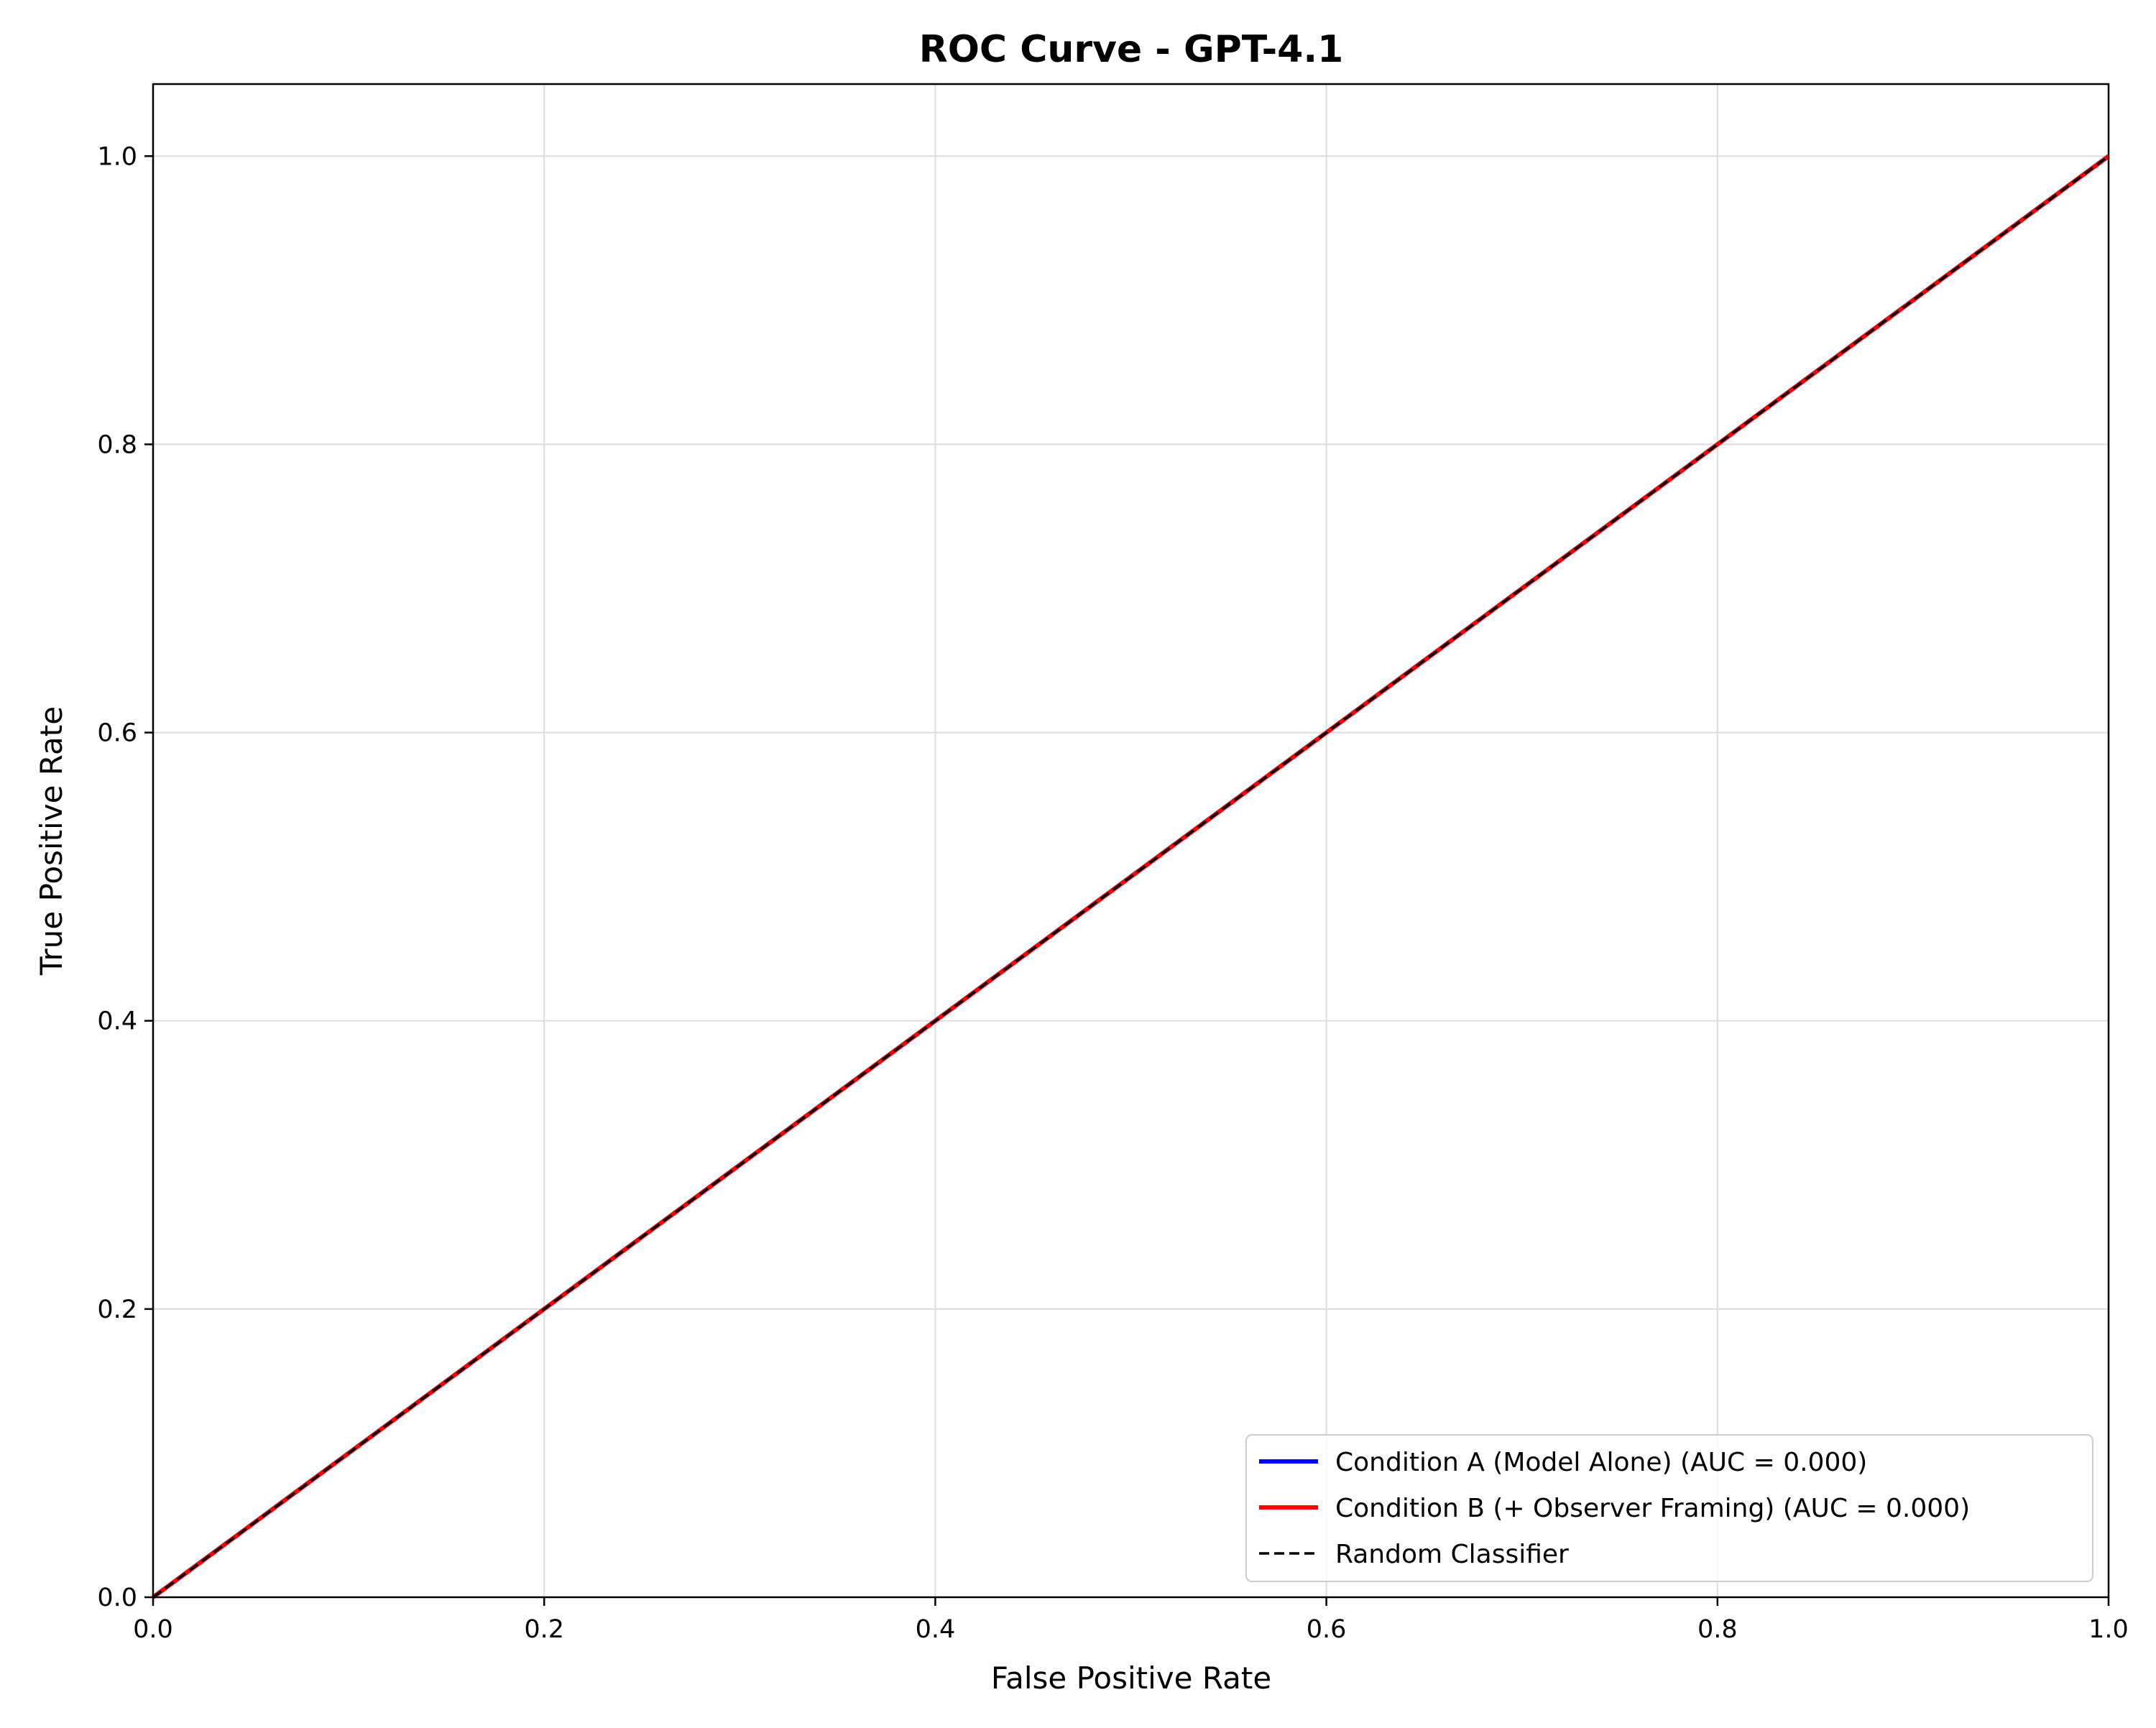 This screenshot has height=1728, width=2156. I want to click on chart-title: ROC Curve - GPT-4.1, so click(1131, 50).